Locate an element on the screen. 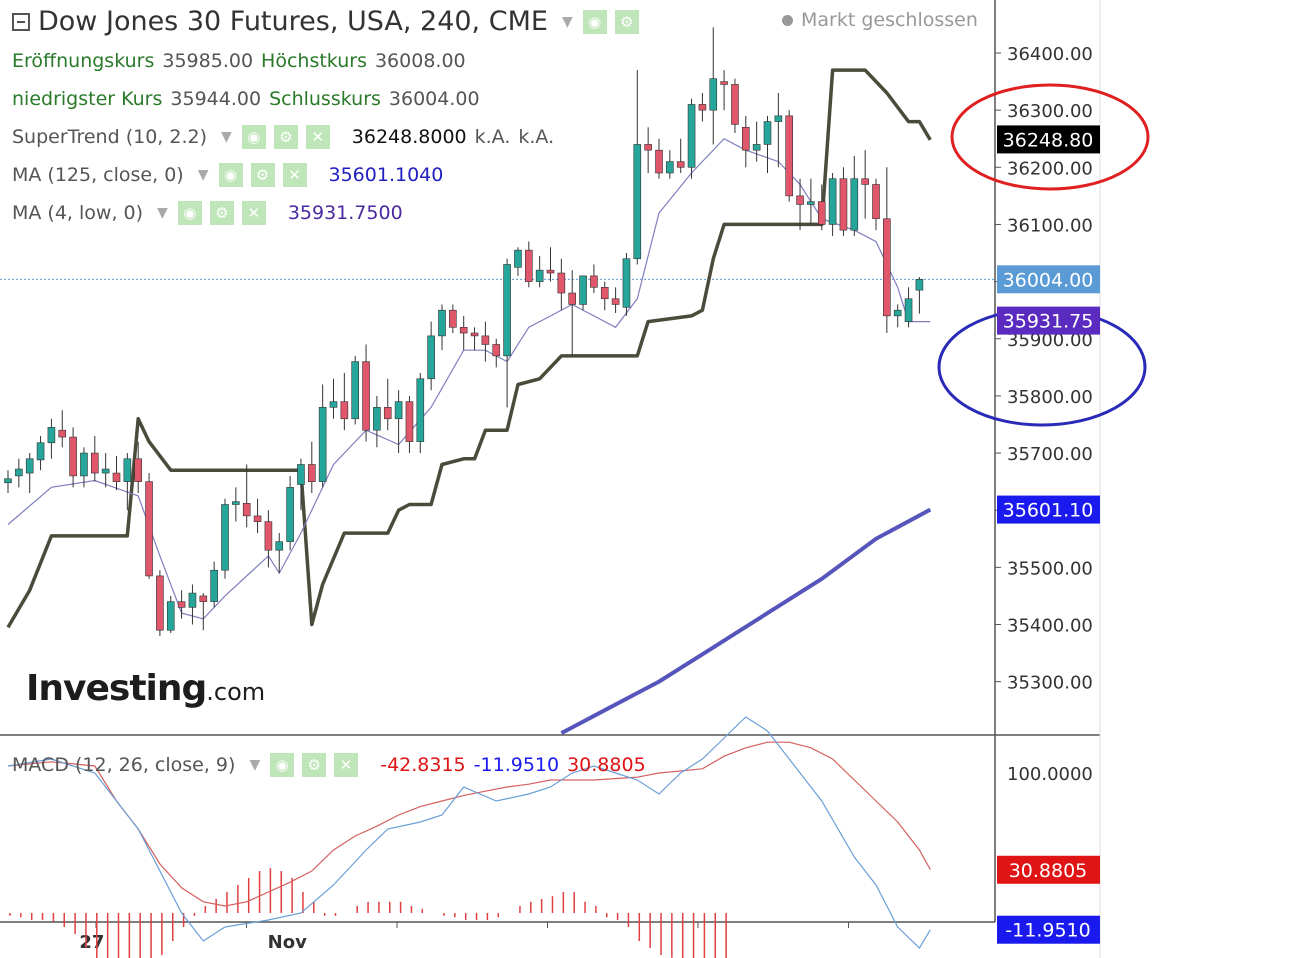 The width and height of the screenshot is (1315, 958). macd-signal-line is located at coordinates (469, 824).